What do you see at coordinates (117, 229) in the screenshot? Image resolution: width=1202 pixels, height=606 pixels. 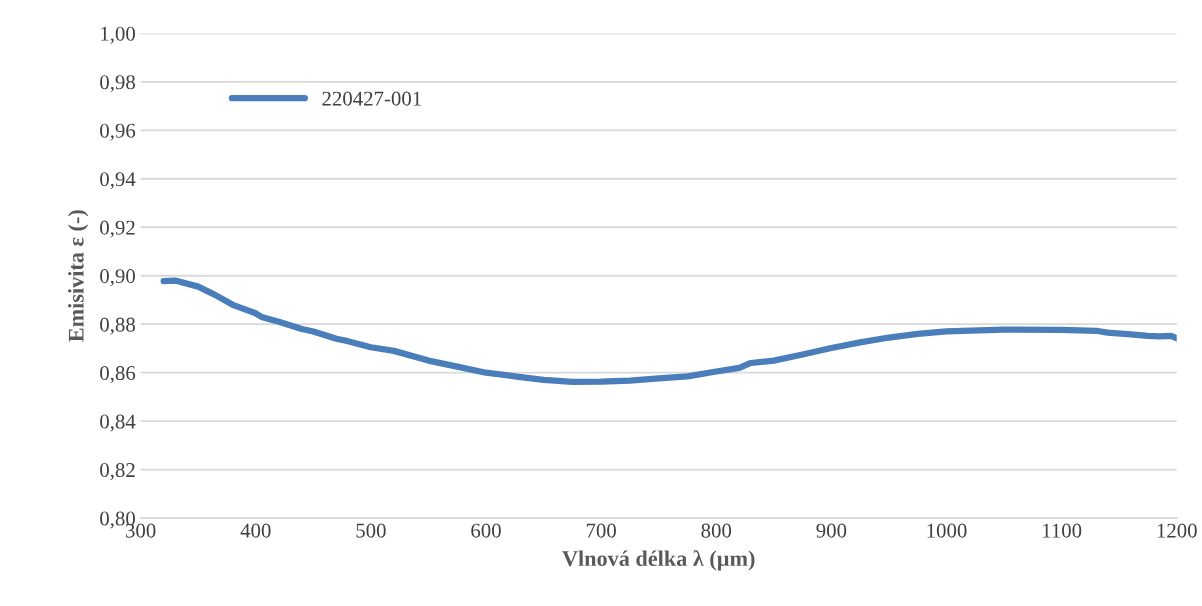 I see `y-tick-label: 0,92` at bounding box center [117, 229].